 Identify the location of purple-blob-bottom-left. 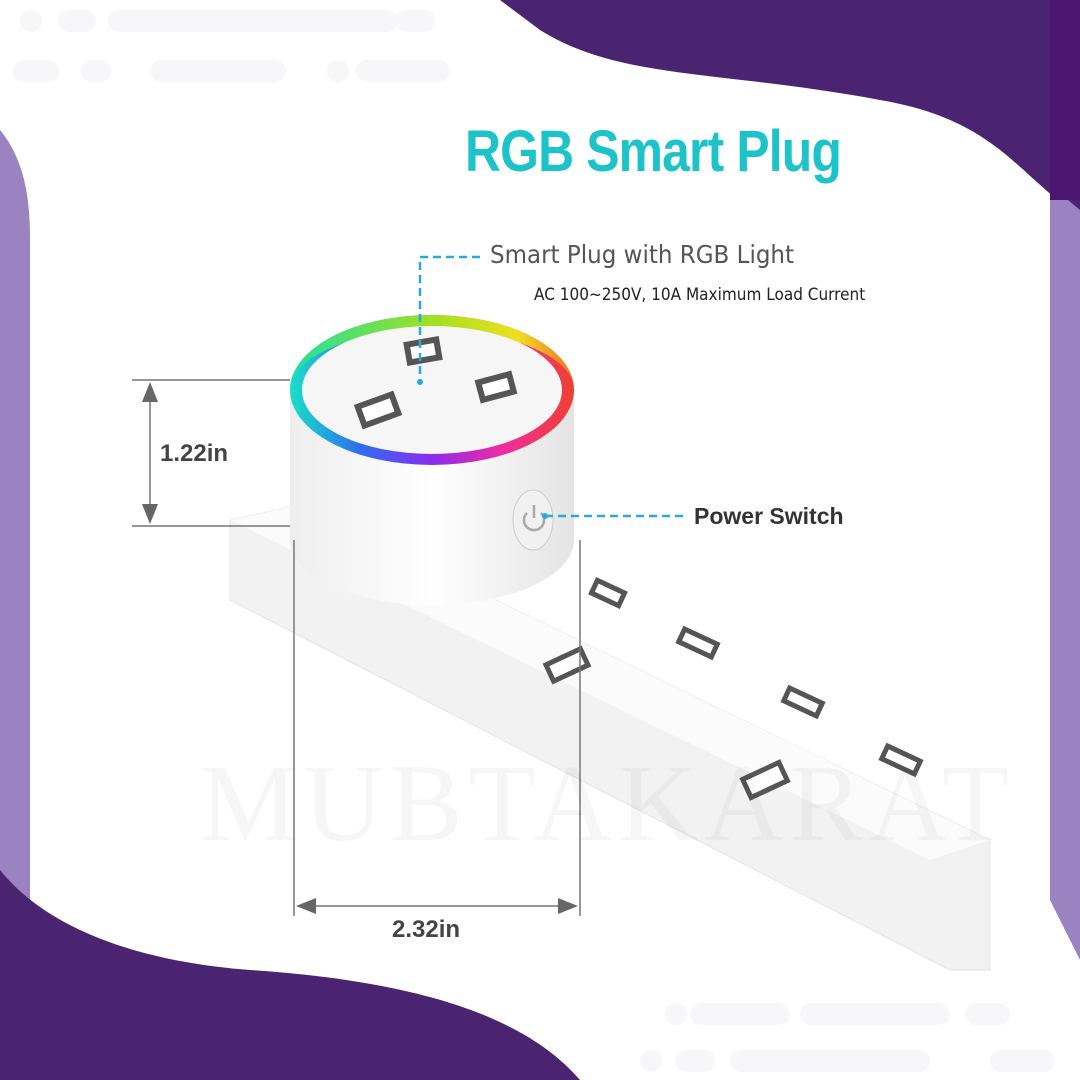
(290, 975).